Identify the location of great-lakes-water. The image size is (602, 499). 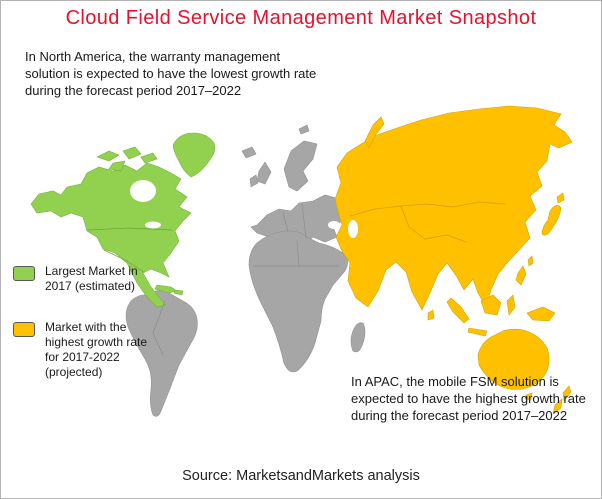
(153, 225).